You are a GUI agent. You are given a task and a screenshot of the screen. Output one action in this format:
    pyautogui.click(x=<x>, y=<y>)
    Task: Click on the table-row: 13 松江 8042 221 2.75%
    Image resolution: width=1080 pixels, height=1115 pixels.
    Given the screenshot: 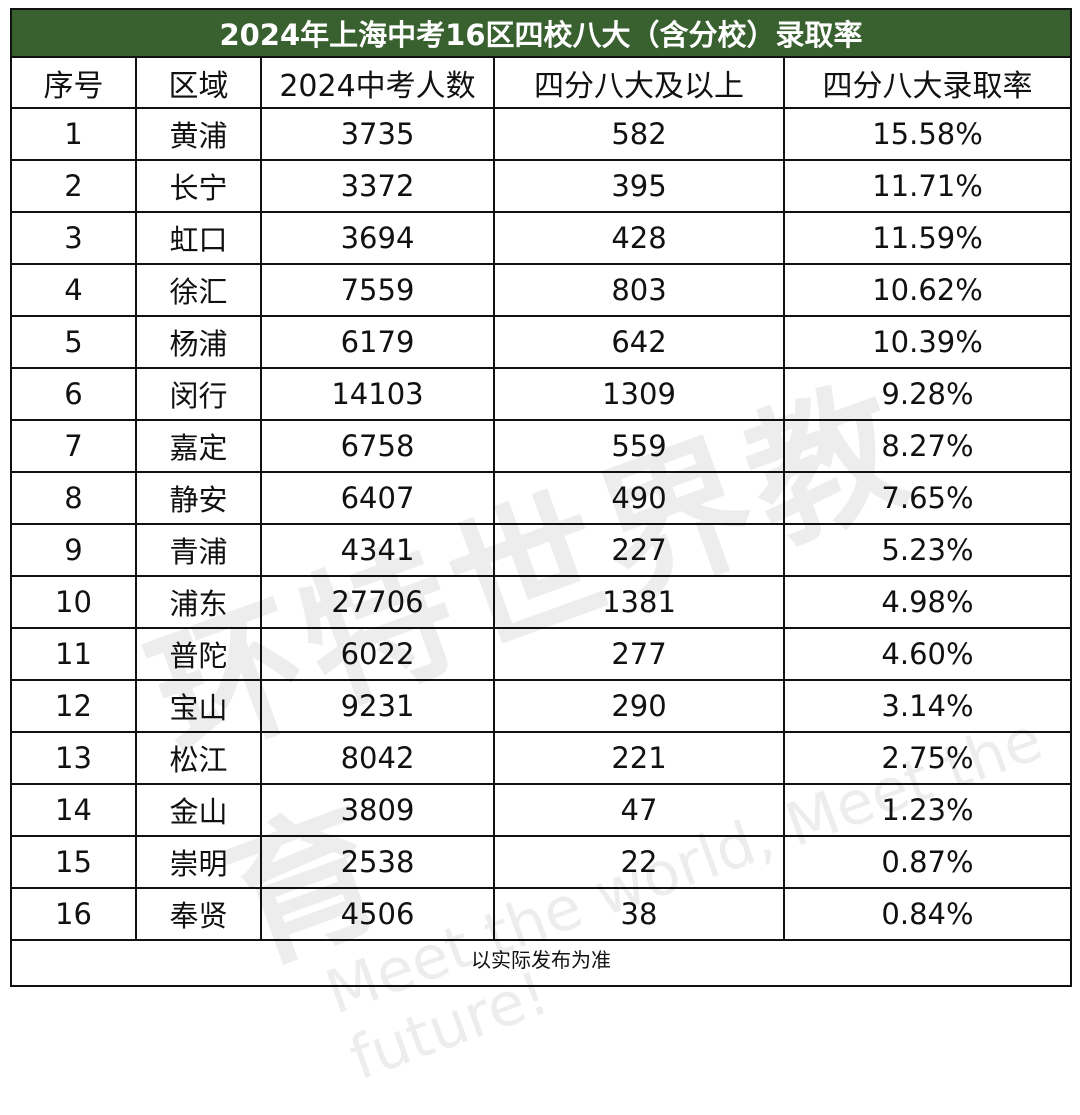 What is the action you would take?
    pyautogui.click(x=541, y=758)
    